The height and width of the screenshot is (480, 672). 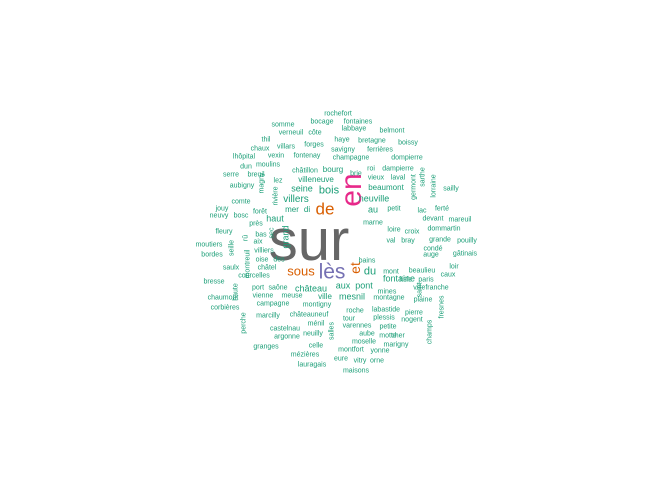 What do you see at coordinates (373, 209) in the screenshot?
I see `cloud-word: au` at bounding box center [373, 209].